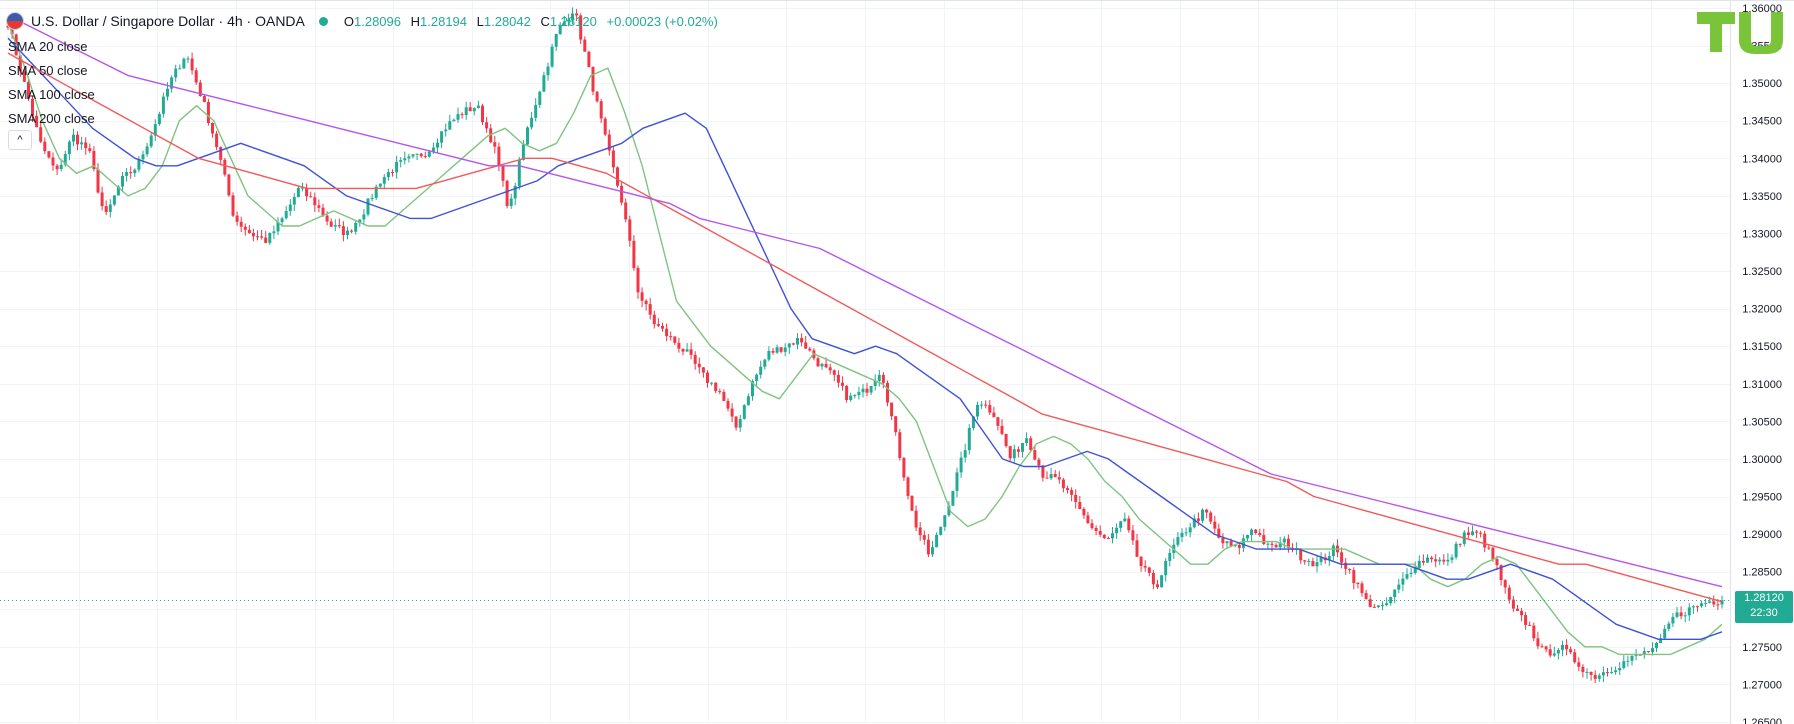 Image resolution: width=1794 pixels, height=724 pixels. Describe the element at coordinates (48, 70) in the screenshot. I see `legend-sma50: SMA 50 close` at that location.